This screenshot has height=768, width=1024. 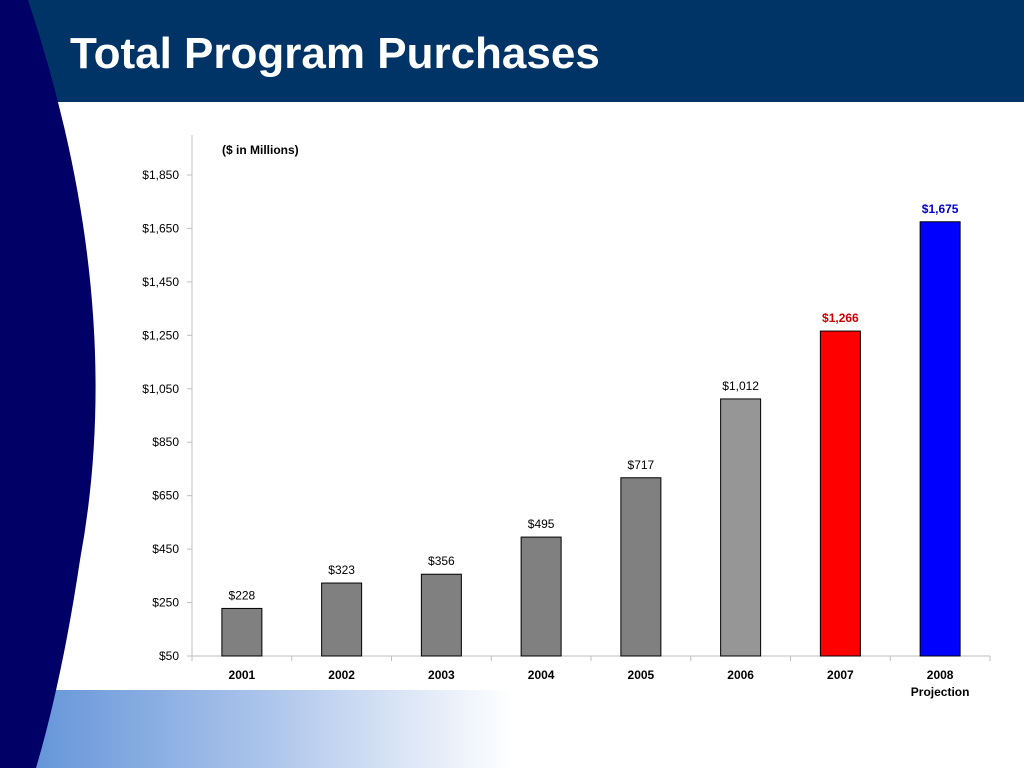 What do you see at coordinates (335, 53) in the screenshot?
I see `slide-title: Total Program Purchases` at bounding box center [335, 53].